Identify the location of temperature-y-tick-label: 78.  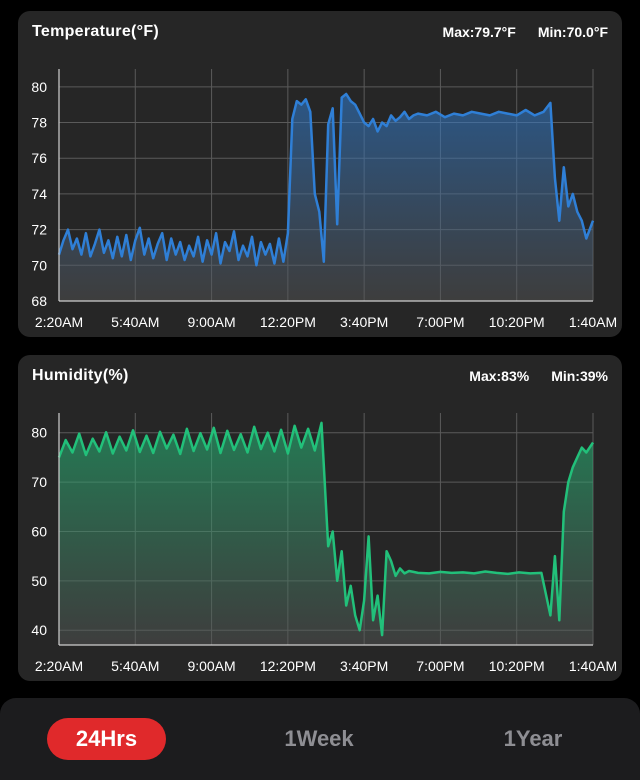
(39, 123).